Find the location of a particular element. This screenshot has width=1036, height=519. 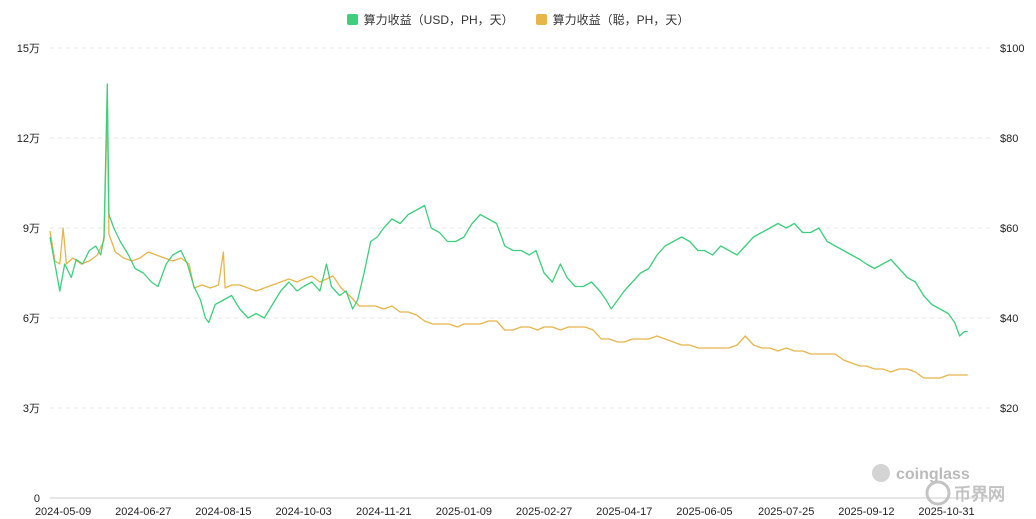

y-right-tick-label: $40 is located at coordinates (1009, 319).